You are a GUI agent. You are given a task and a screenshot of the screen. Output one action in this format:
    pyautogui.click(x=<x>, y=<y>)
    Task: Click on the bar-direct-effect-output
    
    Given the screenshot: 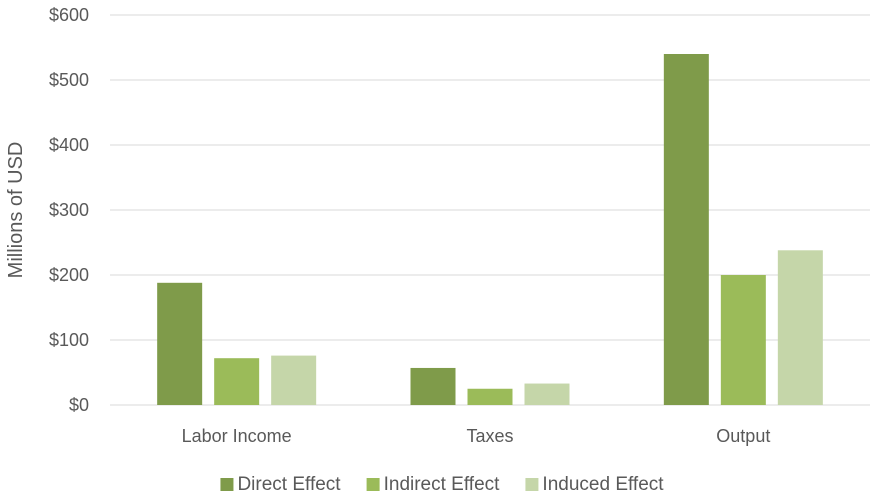 What is the action you would take?
    pyautogui.click(x=686, y=229)
    